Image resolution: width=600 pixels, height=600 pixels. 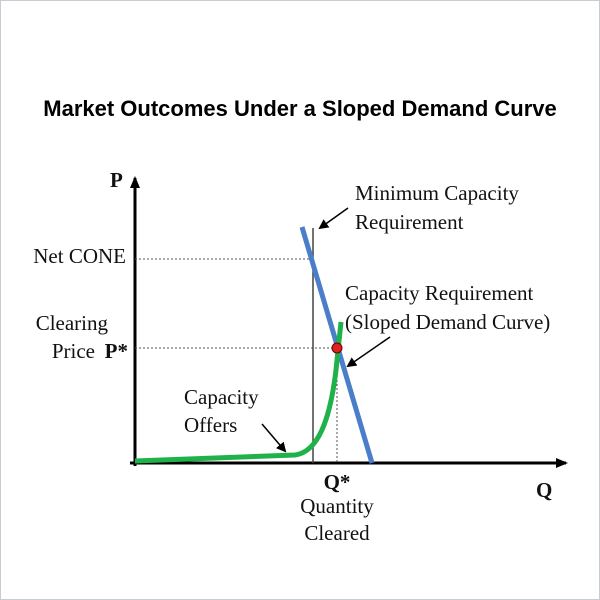 What do you see at coordinates (79, 256) in the screenshot?
I see `net-cone-label: Net CONE` at bounding box center [79, 256].